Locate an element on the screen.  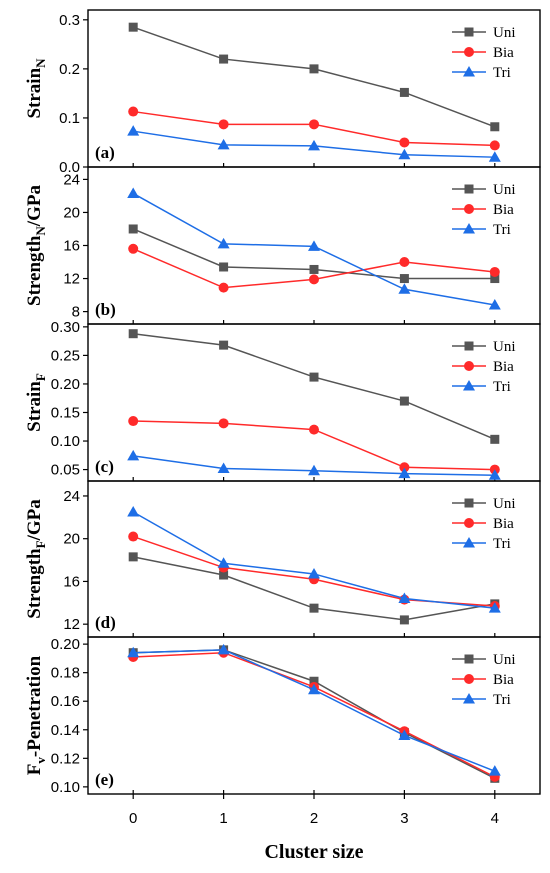
x-tick-label: 2 is located at coordinates (314, 818).